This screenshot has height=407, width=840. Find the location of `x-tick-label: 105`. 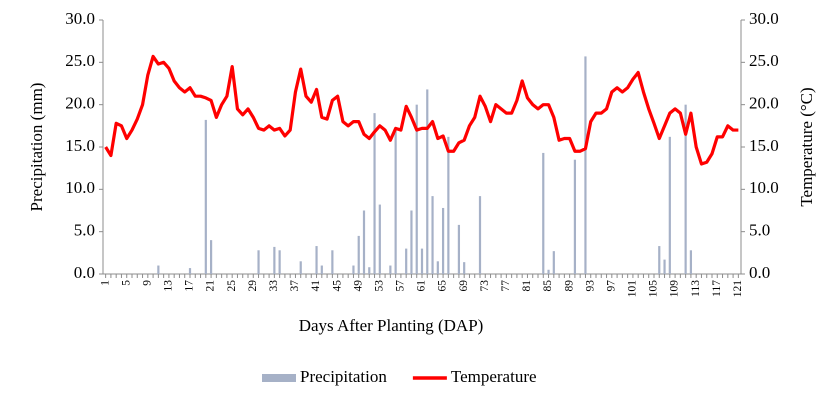

x-tick-label: 105 is located at coordinates (654, 289).